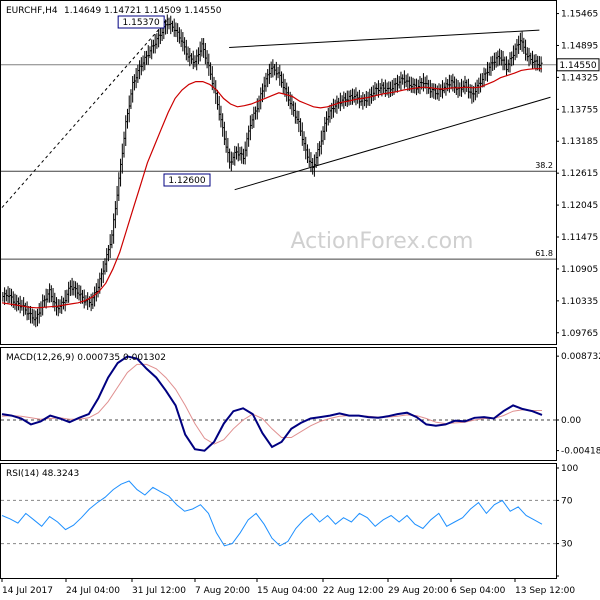 The width and height of the screenshot is (600, 600). I want to click on price-title: EURCHF,H4, so click(32, 11).